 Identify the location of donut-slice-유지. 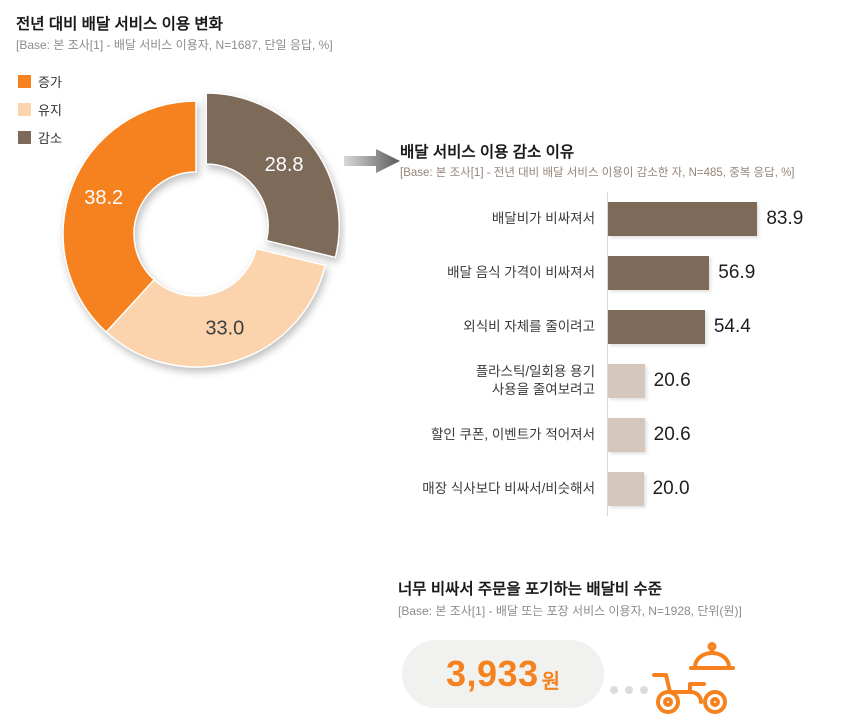
(216, 307).